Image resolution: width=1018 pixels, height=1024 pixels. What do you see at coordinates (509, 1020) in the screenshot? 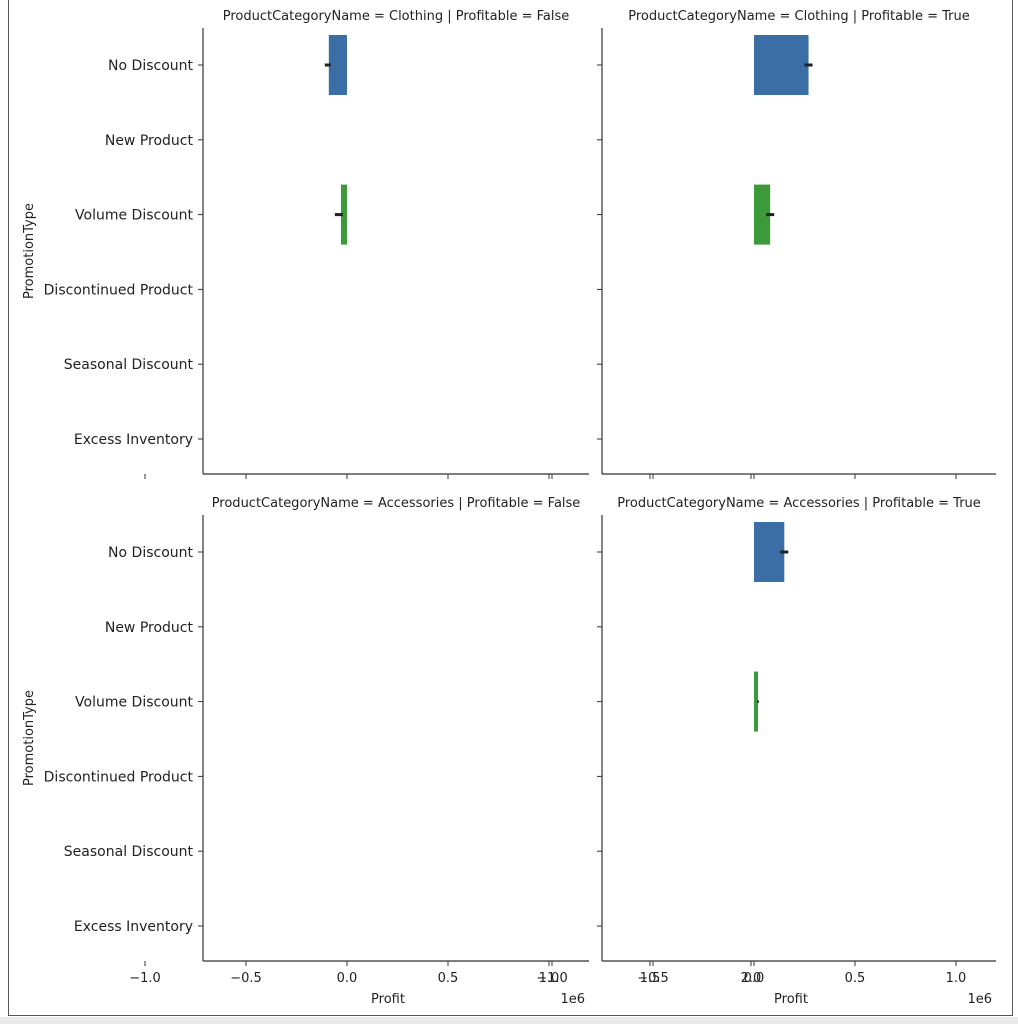
I see `window-bottom-strip` at bounding box center [509, 1020].